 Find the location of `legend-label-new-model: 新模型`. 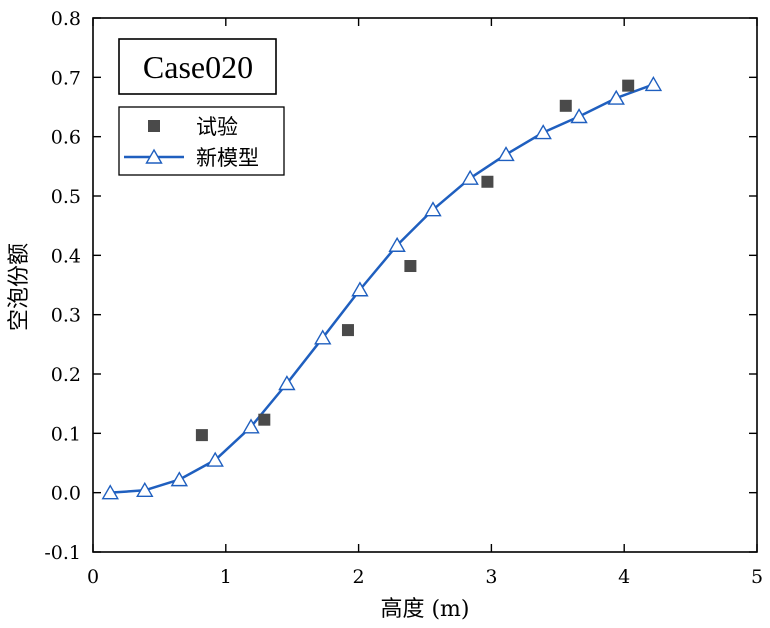

legend-label-new-model: 新模型 is located at coordinates (227, 158).